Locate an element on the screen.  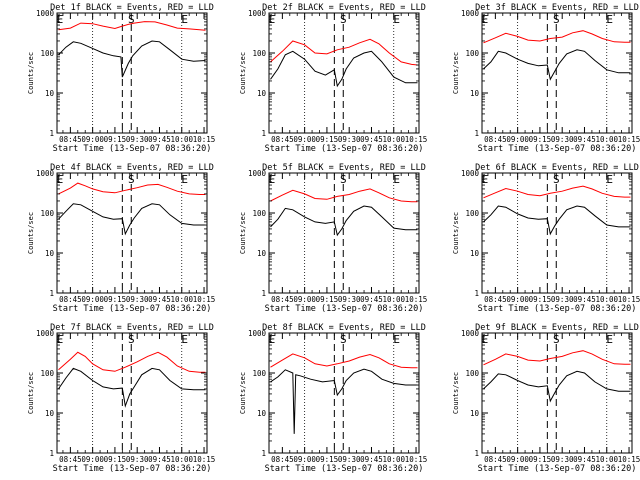
panel-title: Det 8f BLACK = Events, RED = LLD is located at coordinates (344, 328).